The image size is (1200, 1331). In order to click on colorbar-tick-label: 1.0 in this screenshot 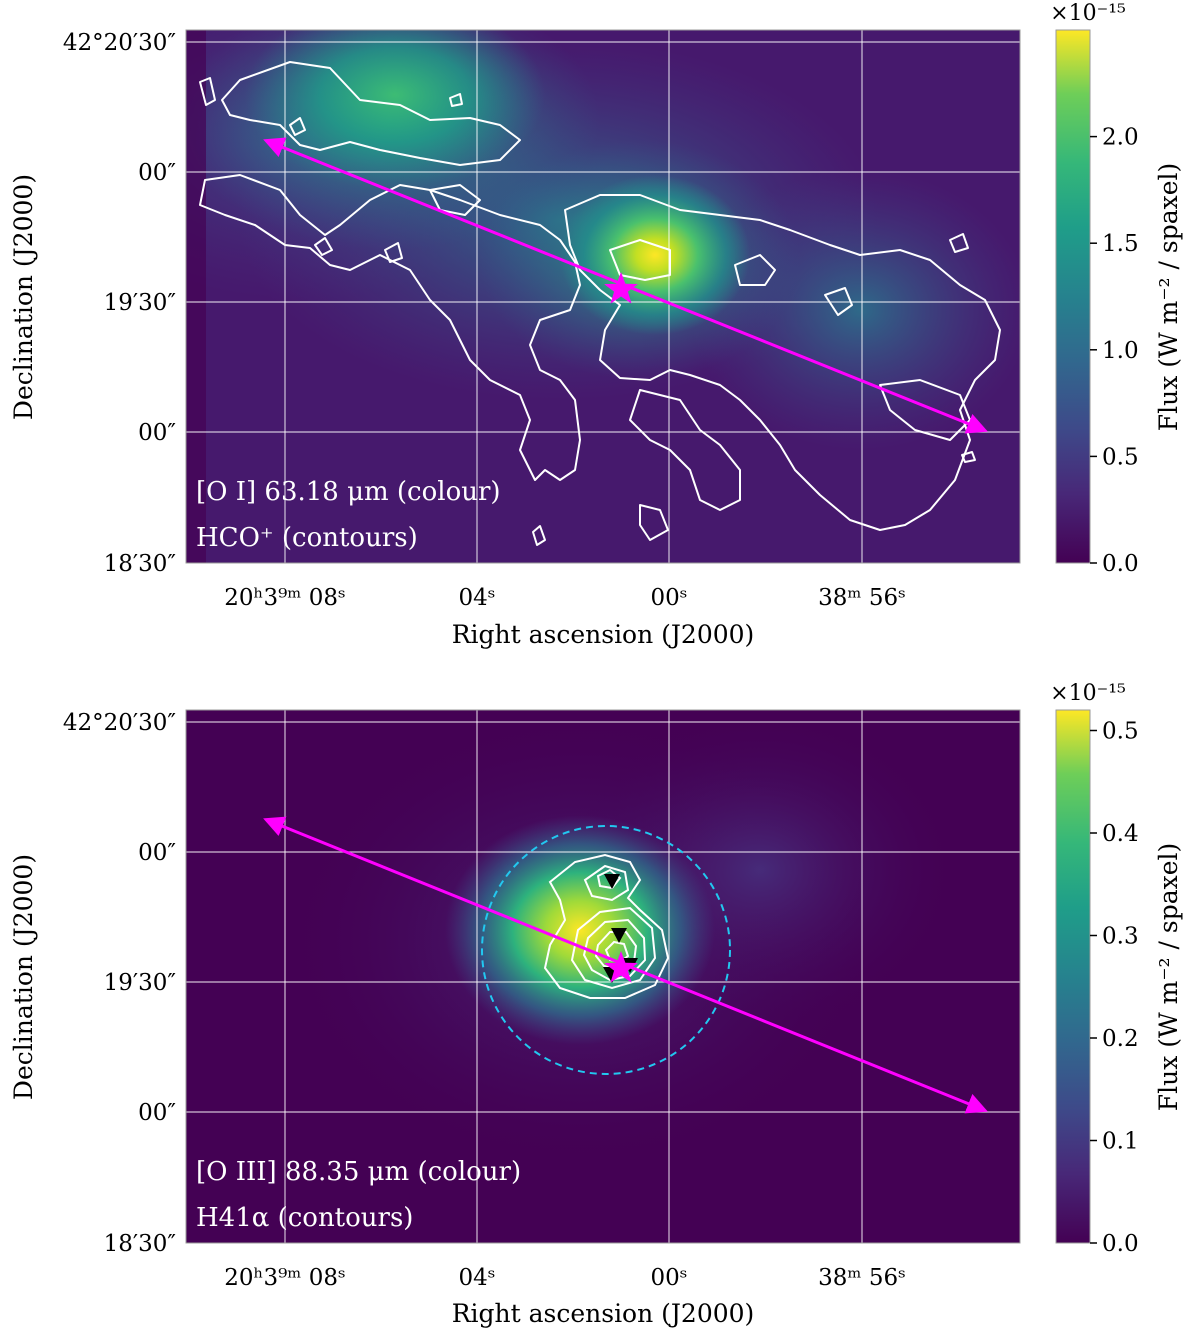, I will do `click(1120, 351)`.